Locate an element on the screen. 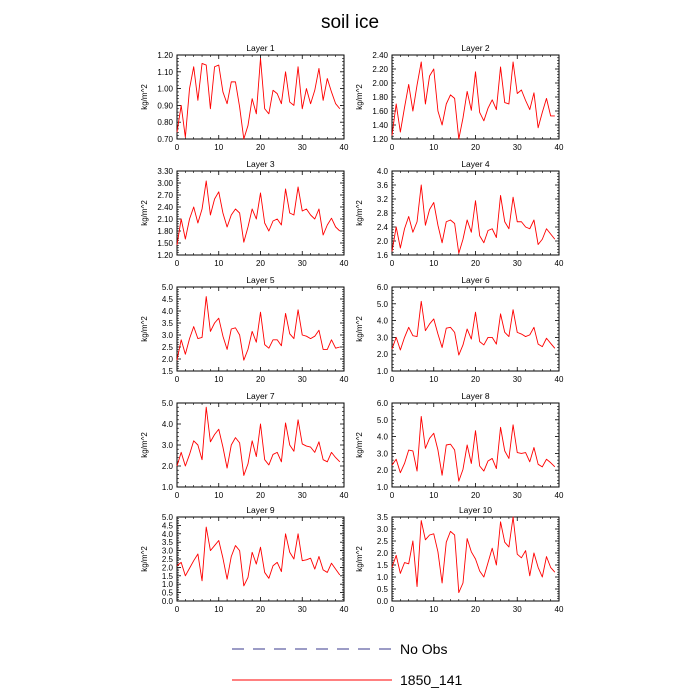 This screenshot has height=700, width=700. y-tick-label: 2.10 is located at coordinates (165, 219).